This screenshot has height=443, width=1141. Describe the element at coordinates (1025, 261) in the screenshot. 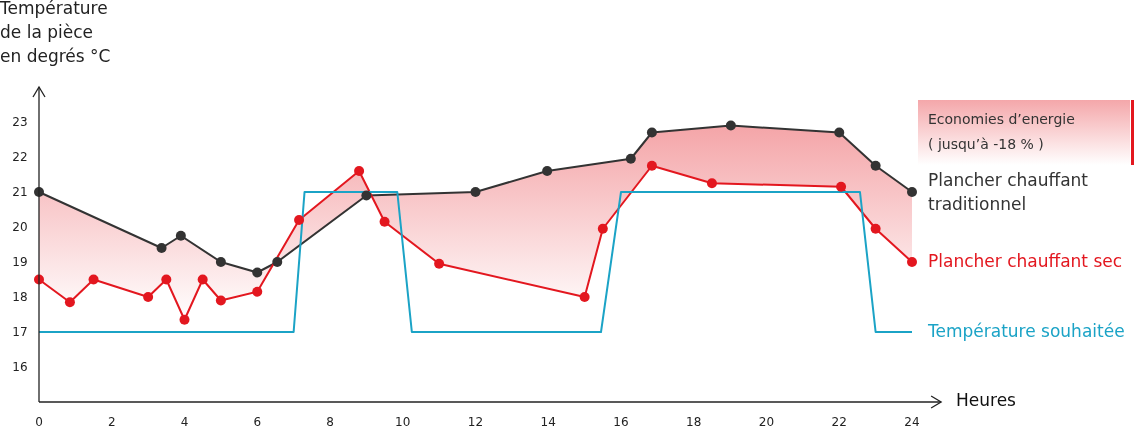

I see `series-label: Plancher chauffant sec` at that location.